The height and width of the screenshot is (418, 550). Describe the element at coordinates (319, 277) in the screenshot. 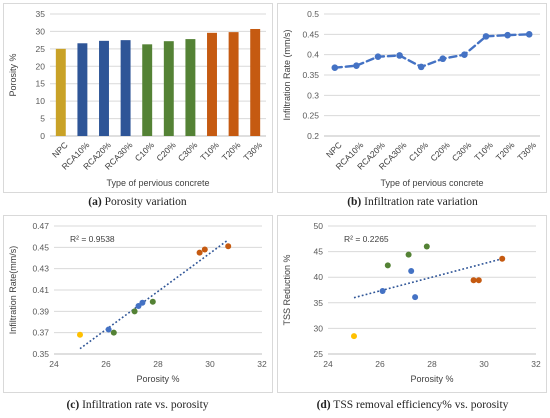

I see `y-tick-label: 40` at that location.